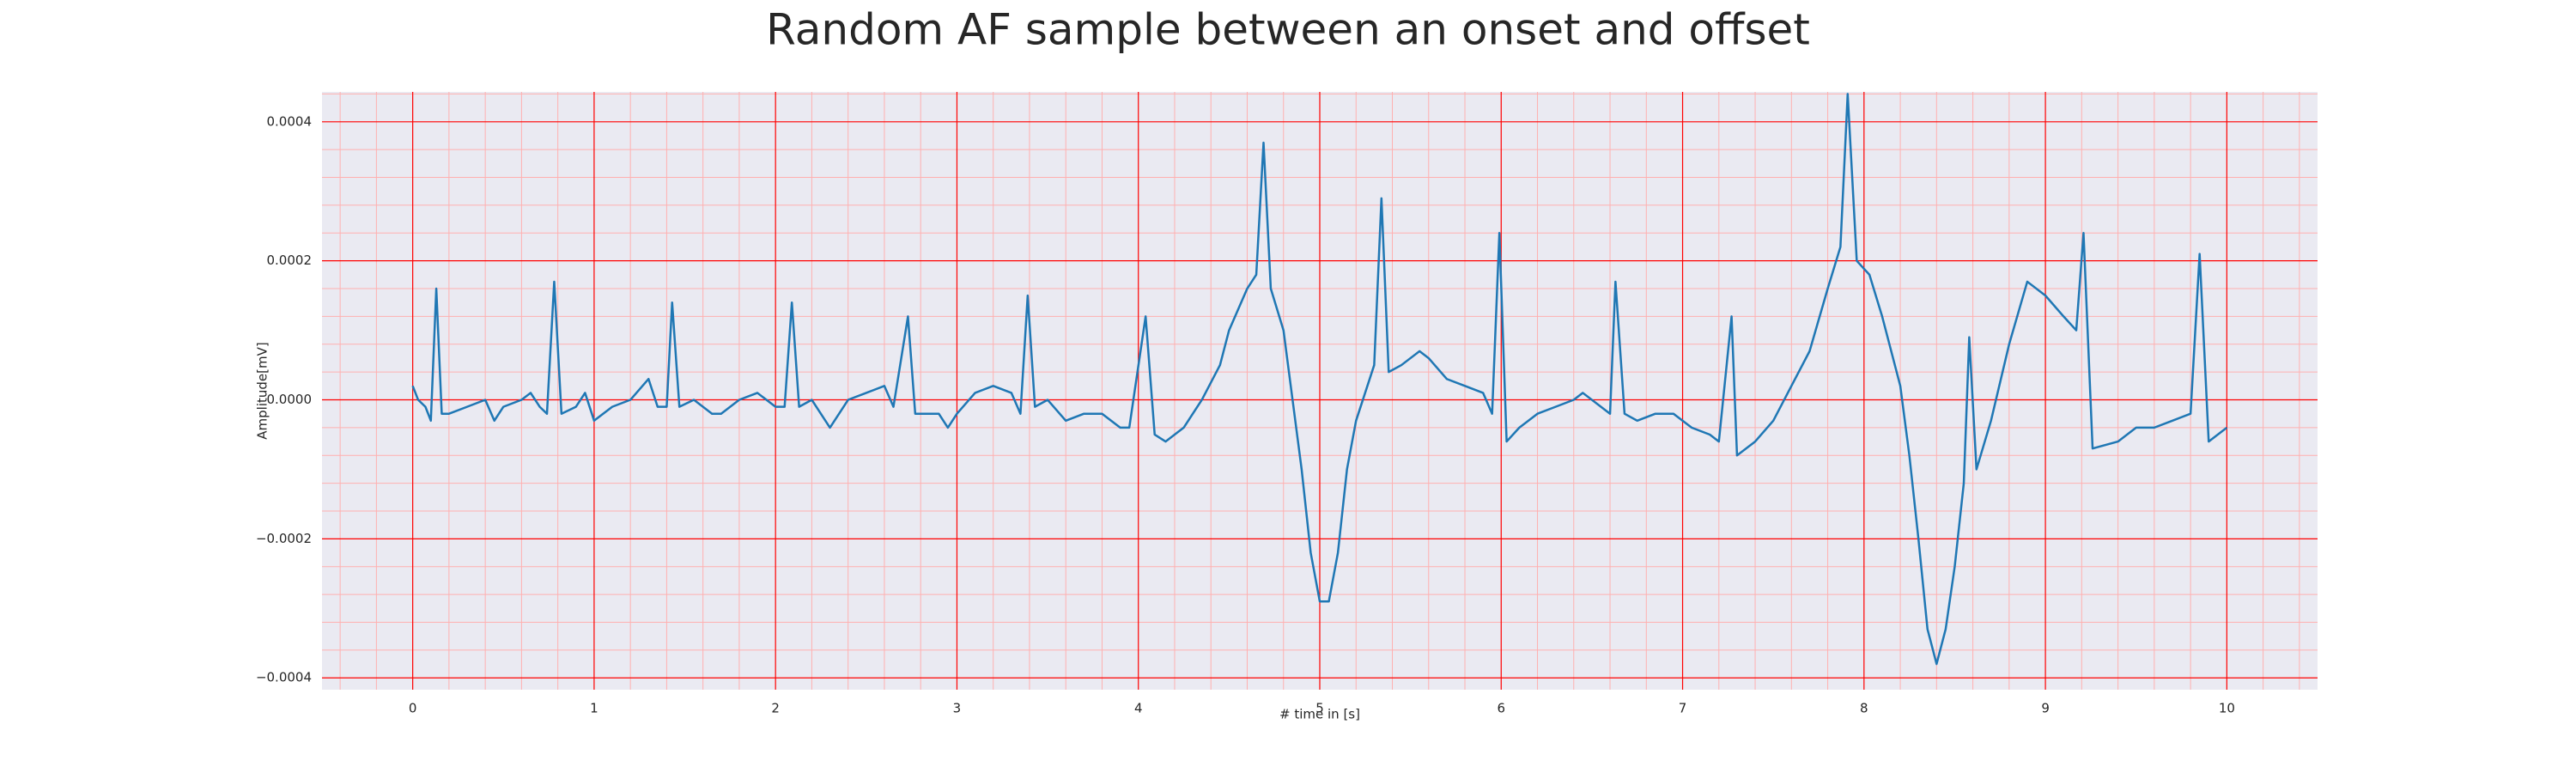 This screenshot has width=2576, height=773. What do you see at coordinates (2227, 708) in the screenshot?
I see `x-tick-label: 10` at bounding box center [2227, 708].